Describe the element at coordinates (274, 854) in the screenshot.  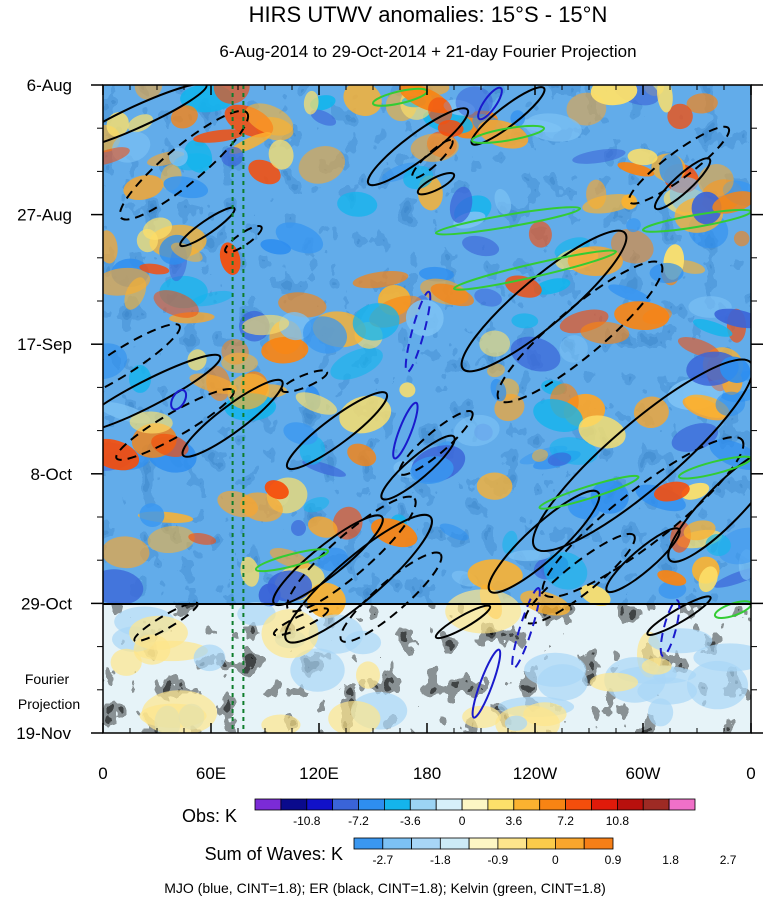
I see `waves-colorbar-label: Sum of Waves: K` at that location.